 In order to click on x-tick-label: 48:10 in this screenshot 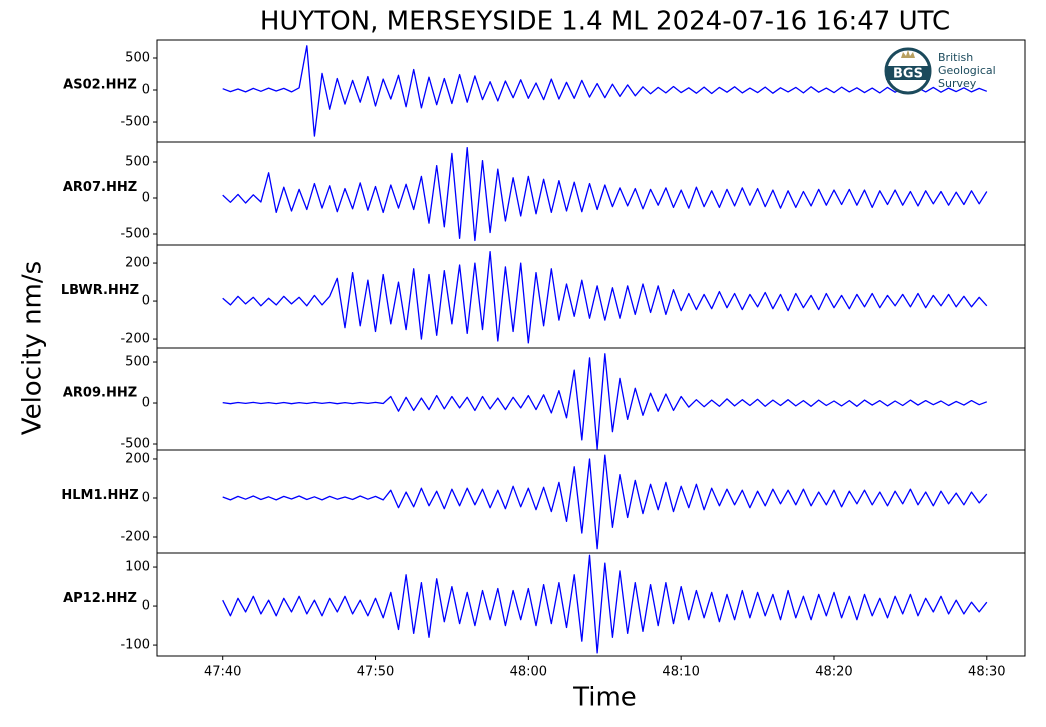, I will do `click(680, 672)`.